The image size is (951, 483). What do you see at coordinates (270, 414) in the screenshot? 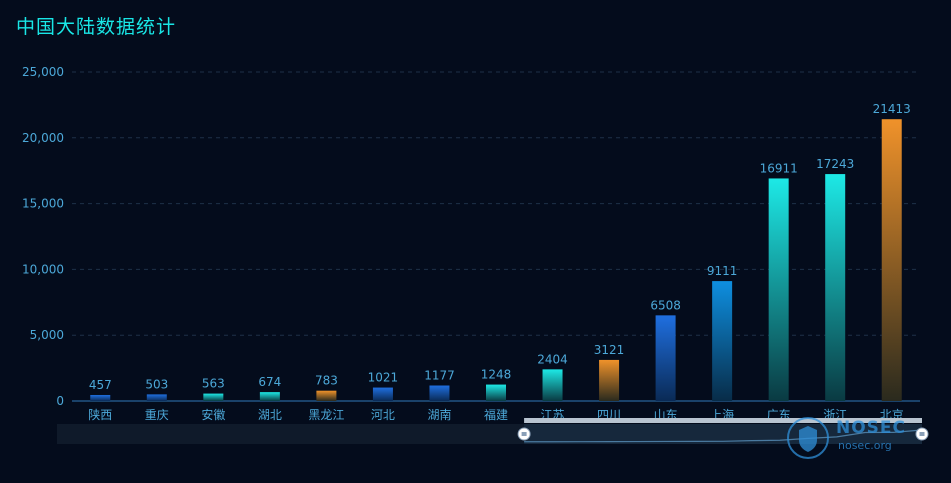
I see `x-tick-label: 湖北` at bounding box center [270, 414].